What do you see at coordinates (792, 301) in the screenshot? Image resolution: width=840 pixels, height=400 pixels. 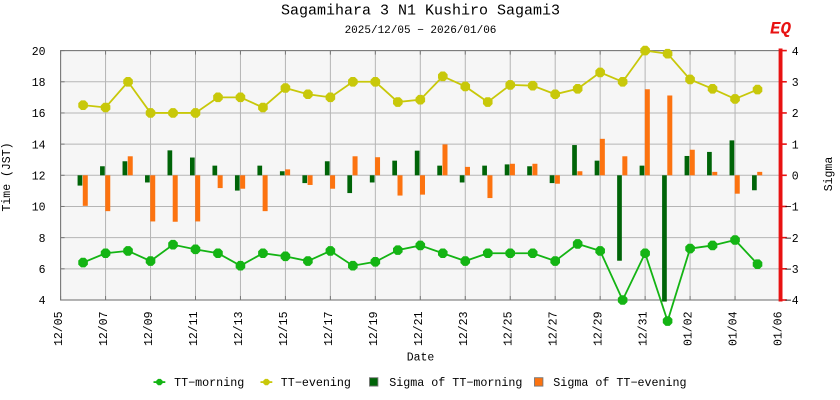 I see `svg-text: −4` at bounding box center [792, 301].